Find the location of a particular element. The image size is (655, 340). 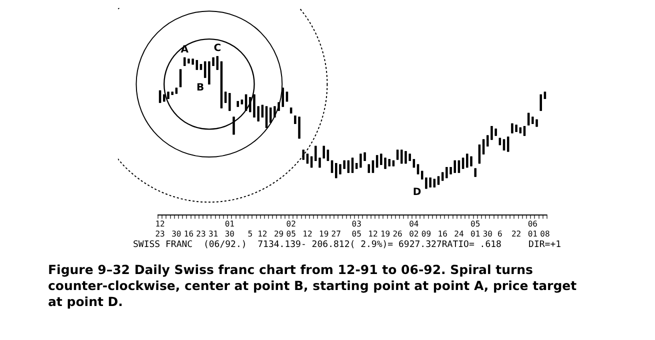

text: SWISS FRANC (06/92.) 7134.139- 206.812( 2.9%)= 6927.327RATIO= .618 DIR=+1 is located at coordinates (347, 245).